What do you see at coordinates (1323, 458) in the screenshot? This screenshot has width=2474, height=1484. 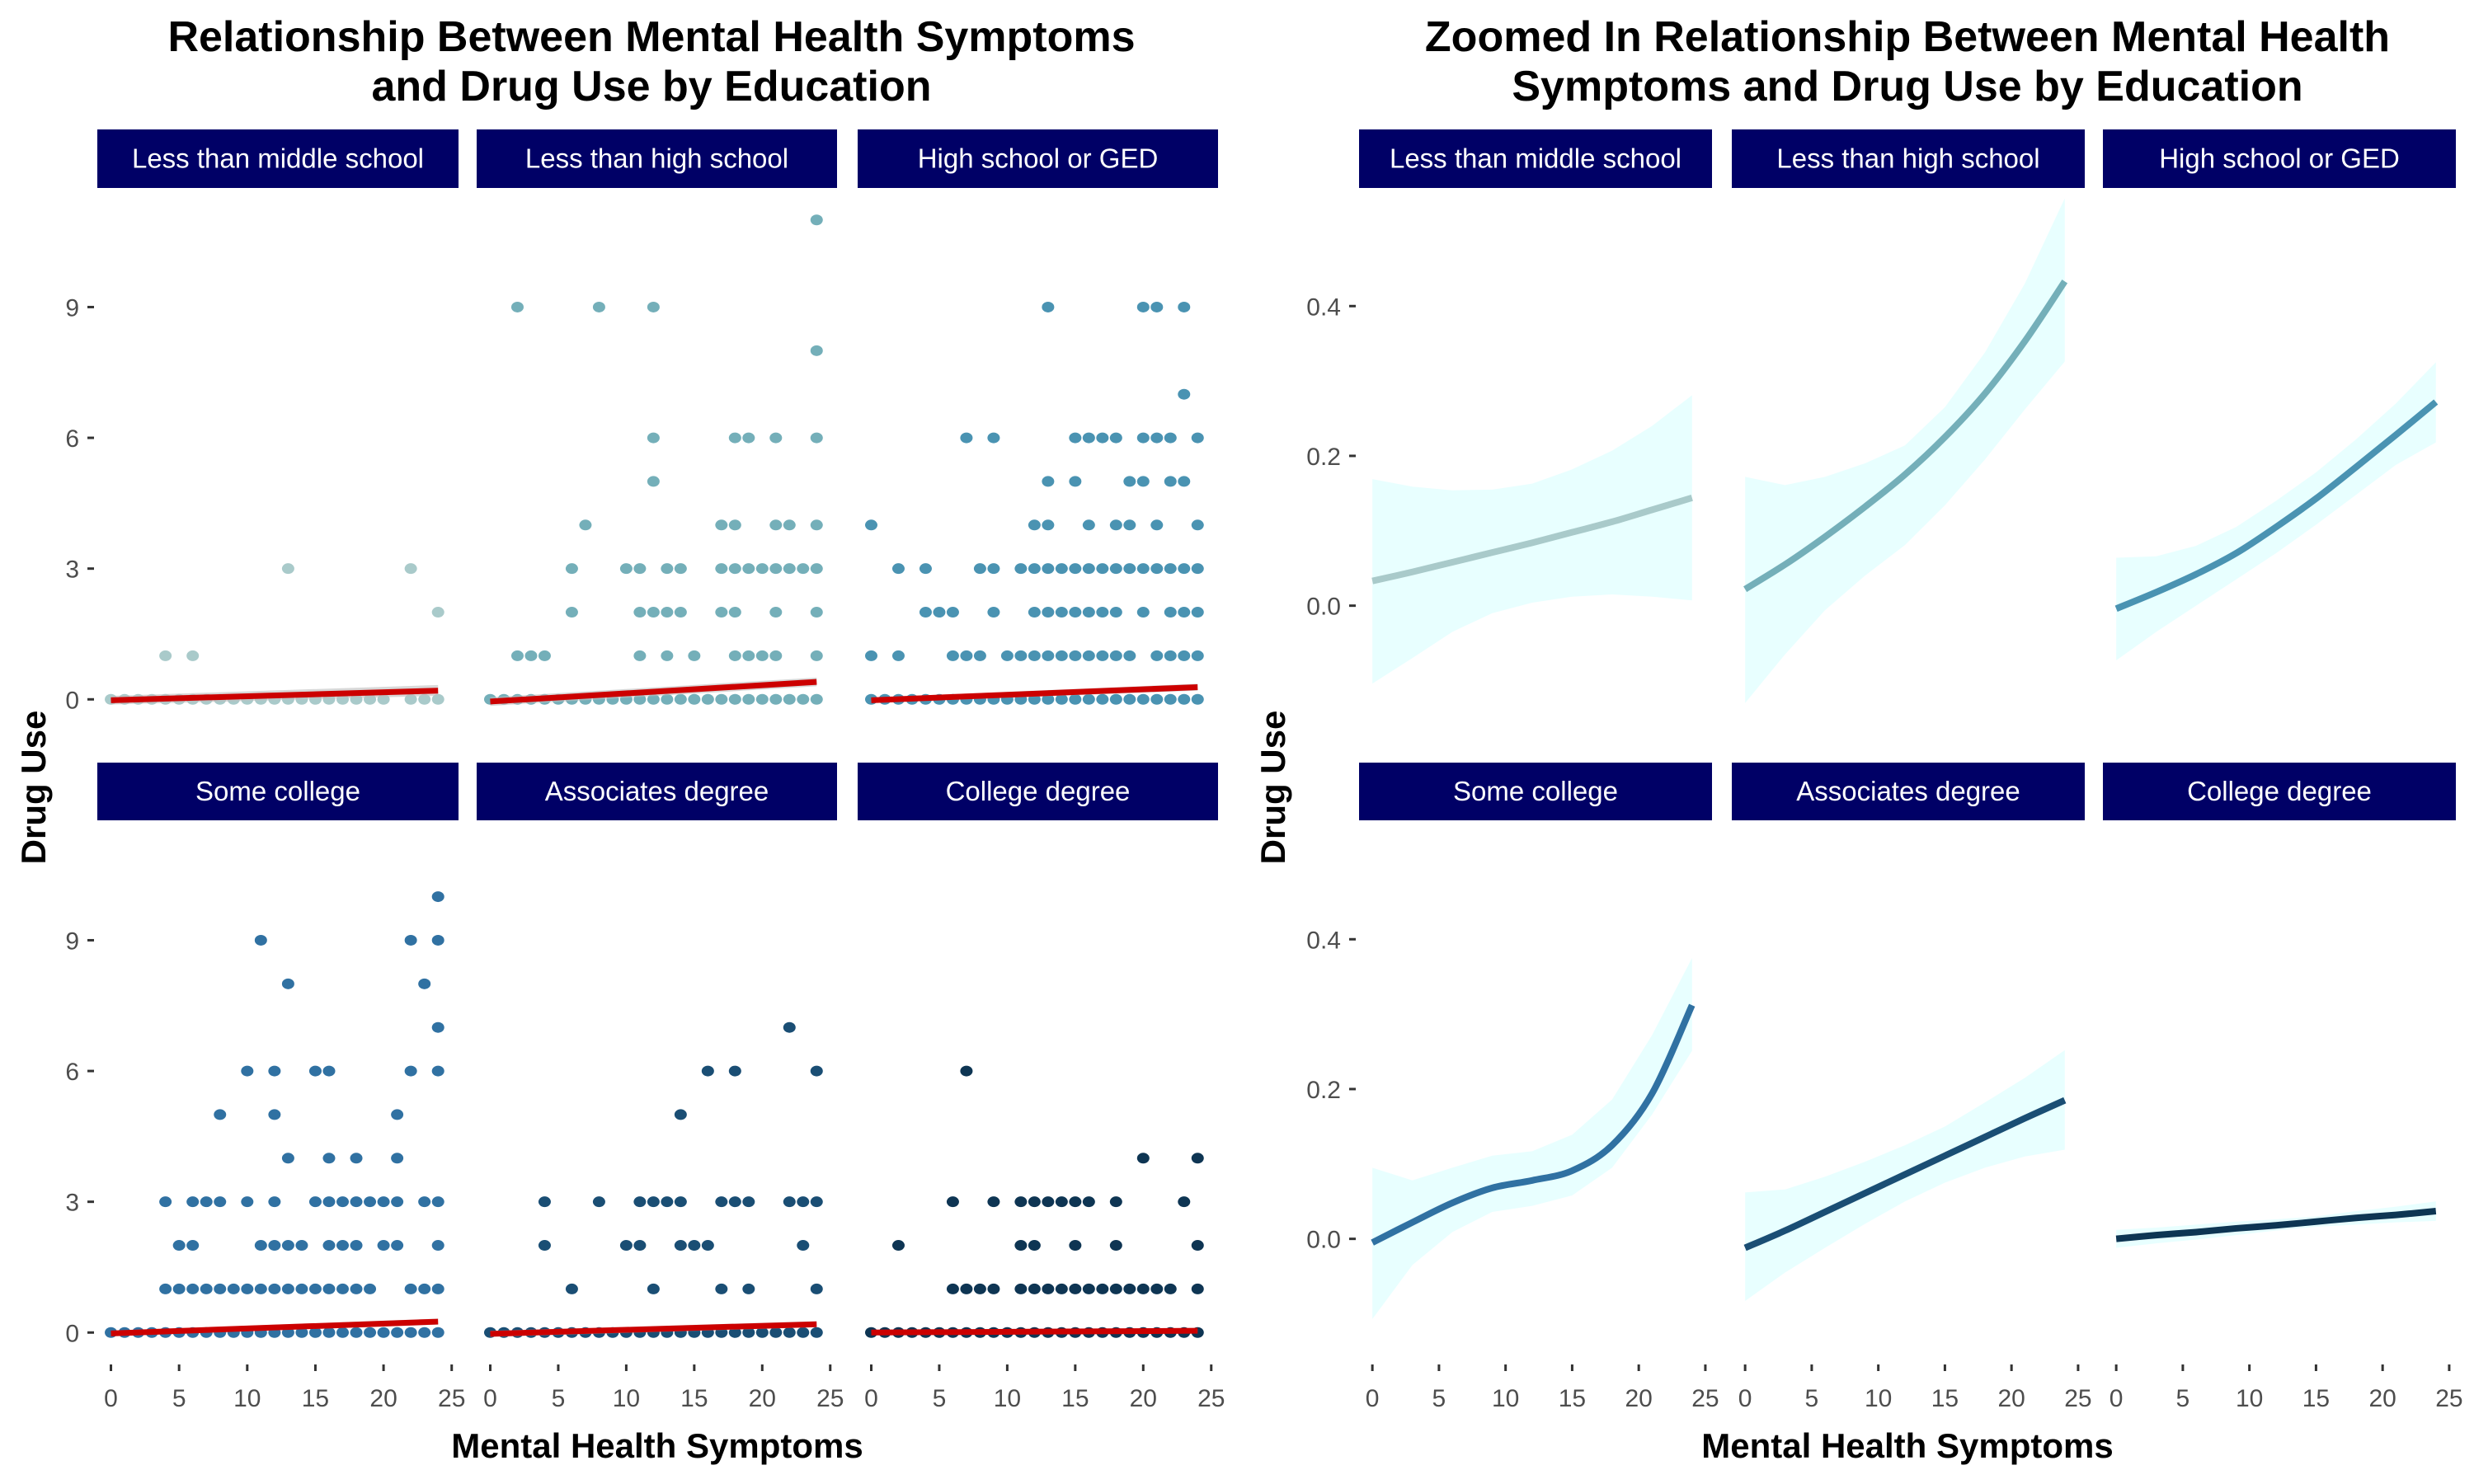 I see `y-tick-label: 0.2` at bounding box center [1323, 458].